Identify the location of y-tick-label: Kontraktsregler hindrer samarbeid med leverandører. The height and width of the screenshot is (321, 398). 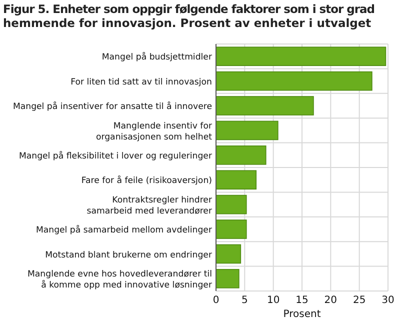
(149, 205).